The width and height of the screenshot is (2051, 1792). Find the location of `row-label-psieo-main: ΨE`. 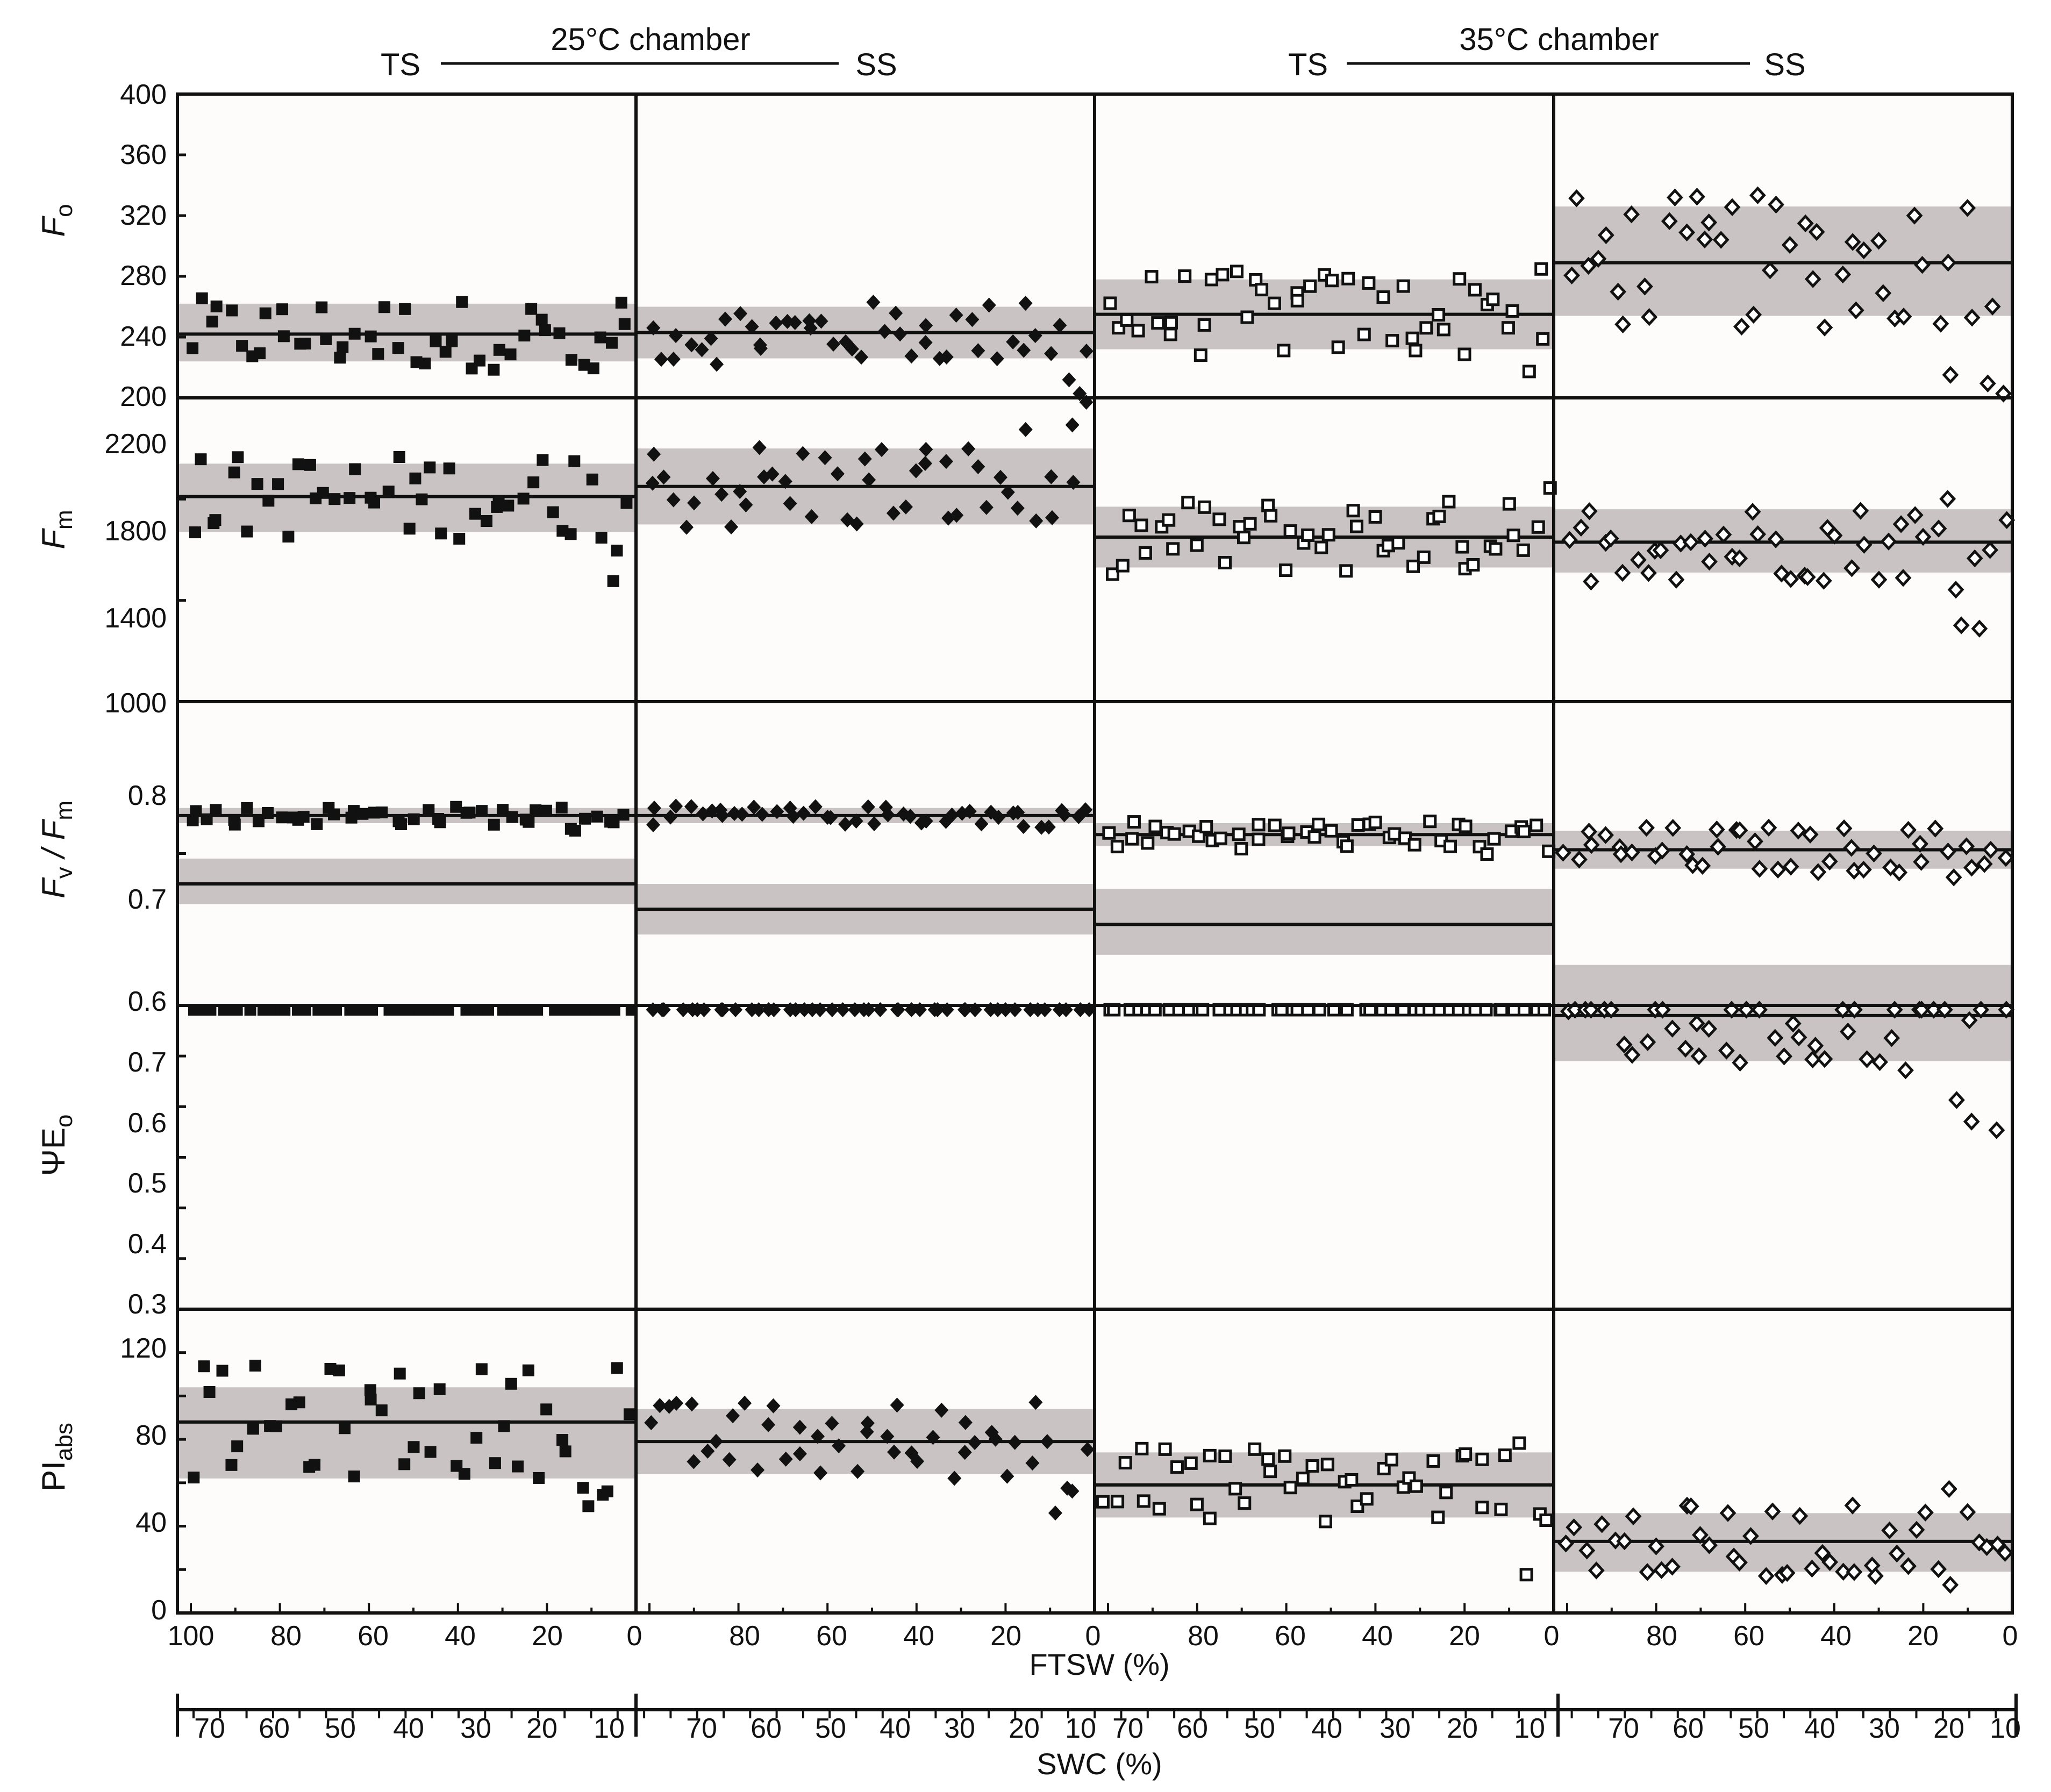

row-label-psieo-main: ΨE is located at coordinates (53, 1151).